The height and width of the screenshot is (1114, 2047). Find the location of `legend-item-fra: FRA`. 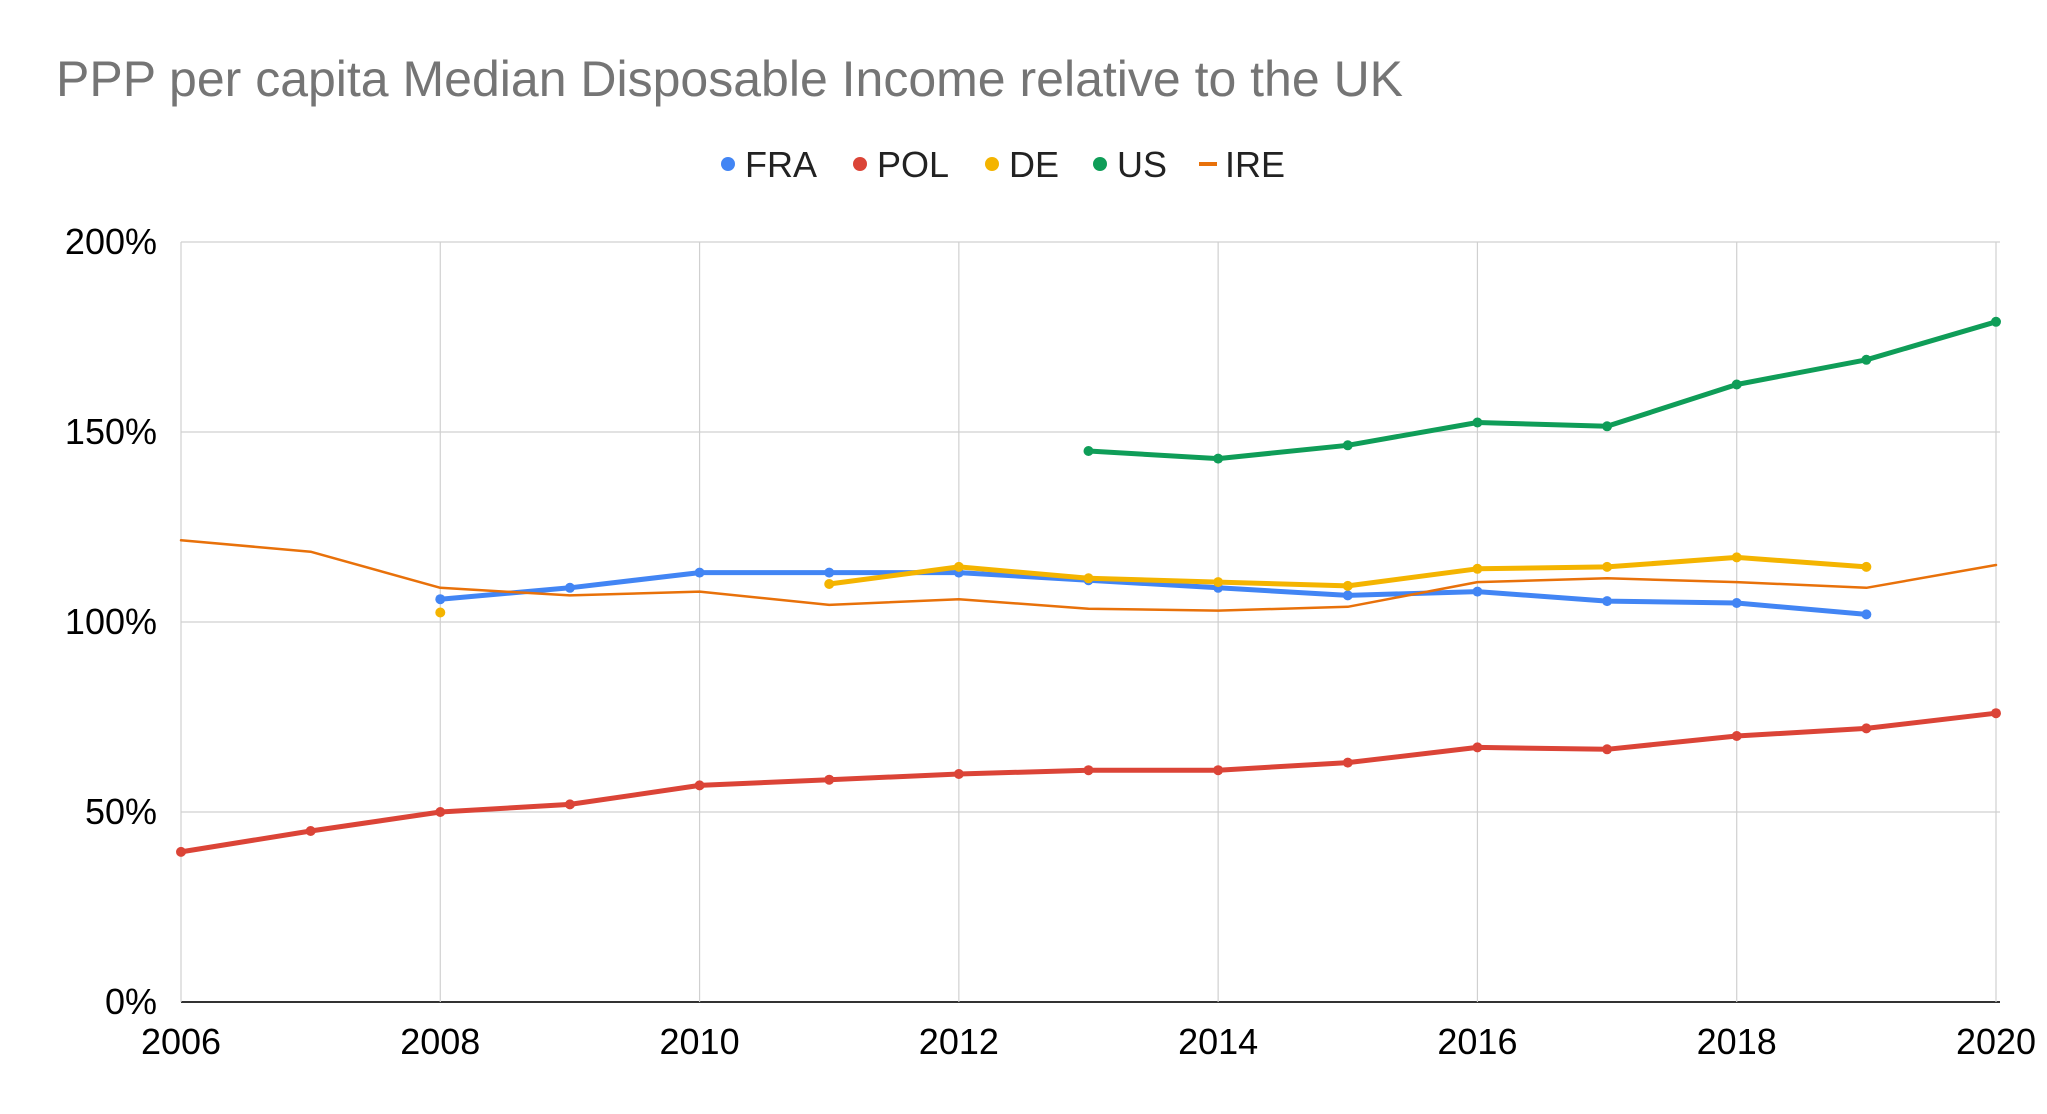

legend-item-fra: FRA is located at coordinates (769, 164).